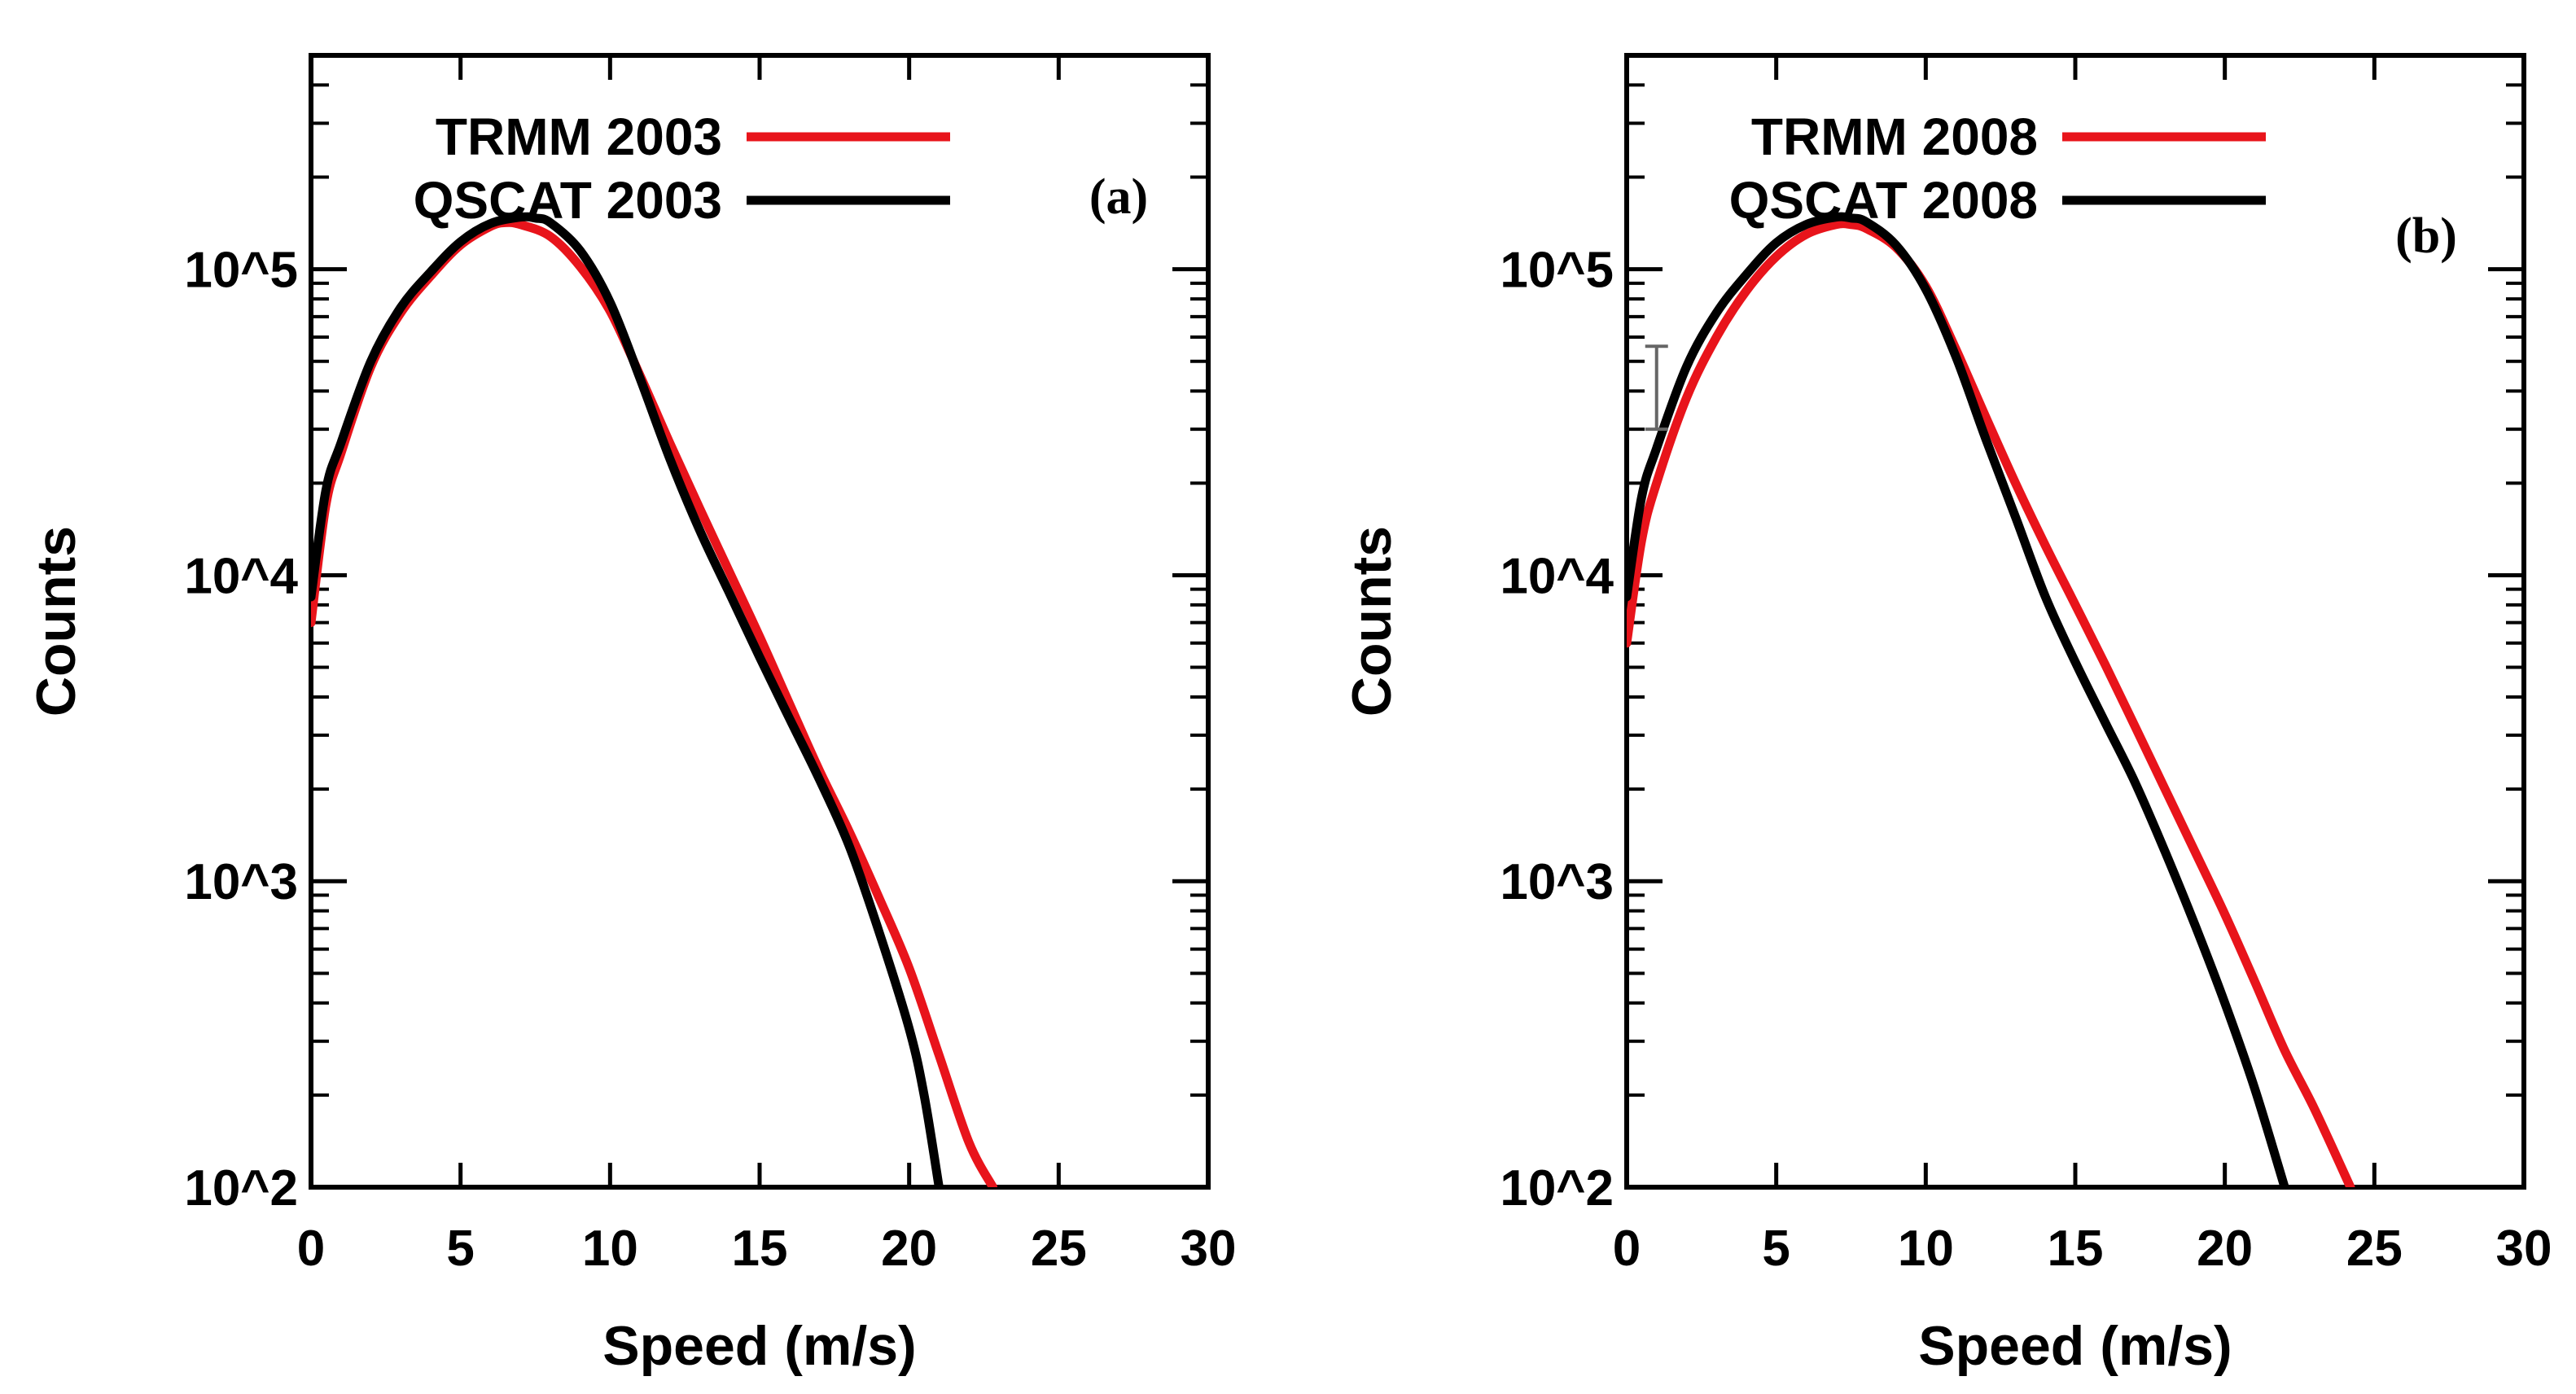 Image resolution: width=2576 pixels, height=1394 pixels. I want to click on panel-label: (a), so click(1118, 197).